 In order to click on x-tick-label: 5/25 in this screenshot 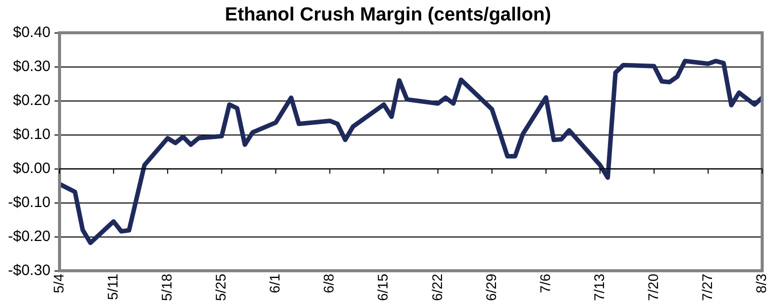, I will do `click(220, 287)`.